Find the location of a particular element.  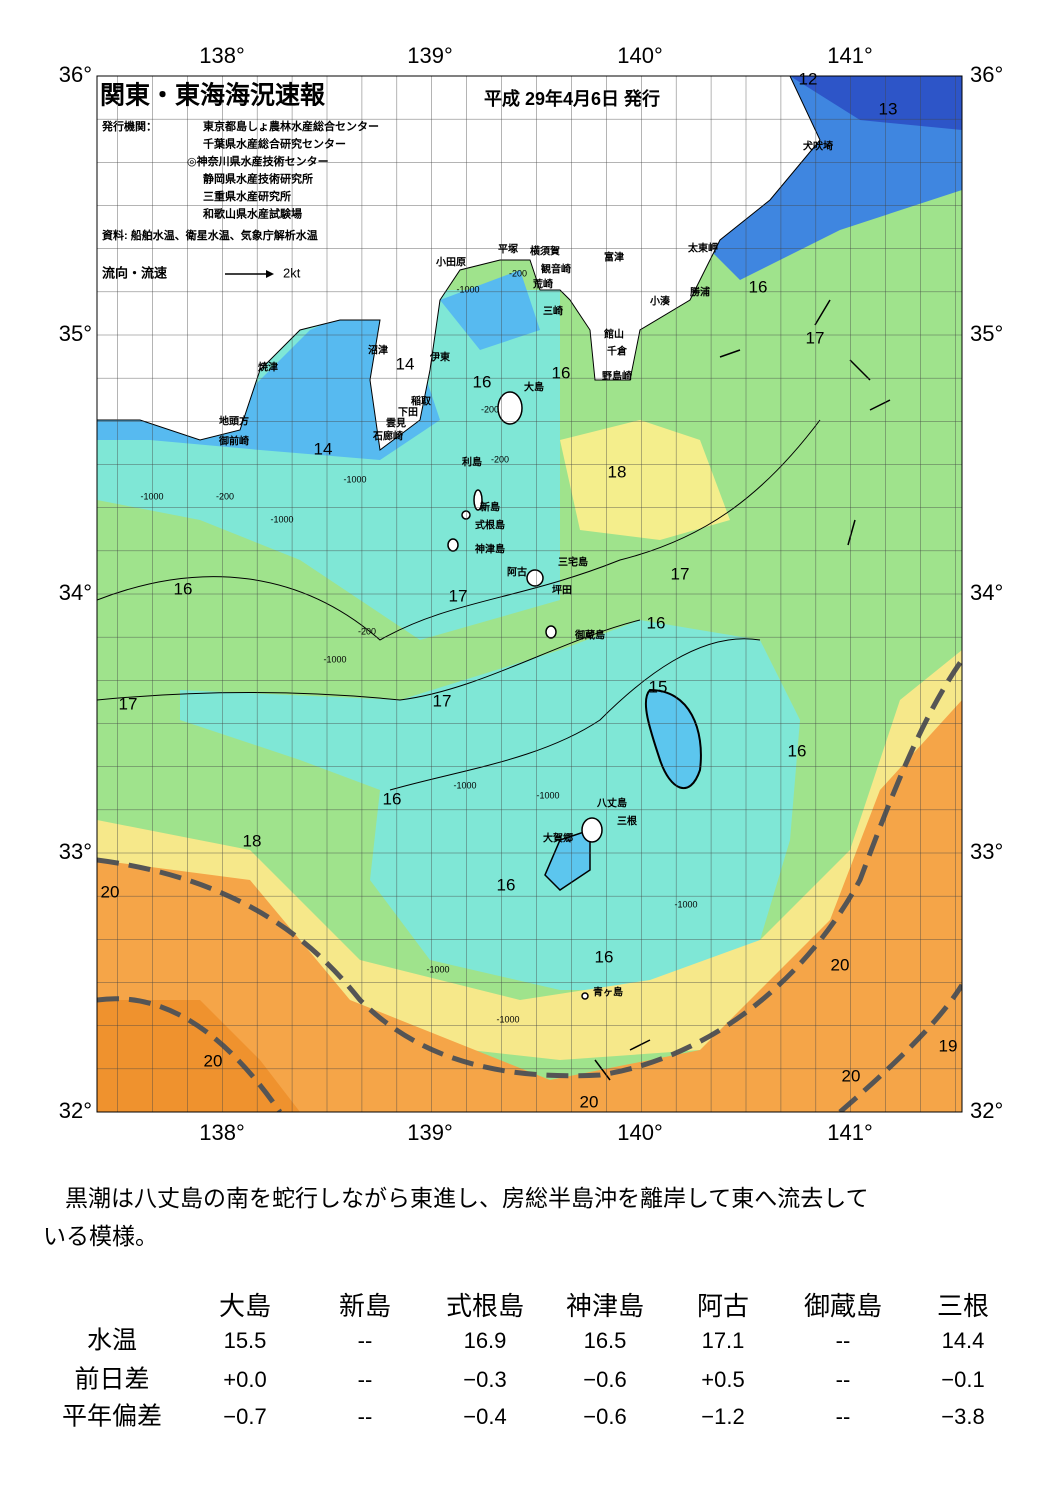

place-name: 犬吠埼 is located at coordinates (818, 146).